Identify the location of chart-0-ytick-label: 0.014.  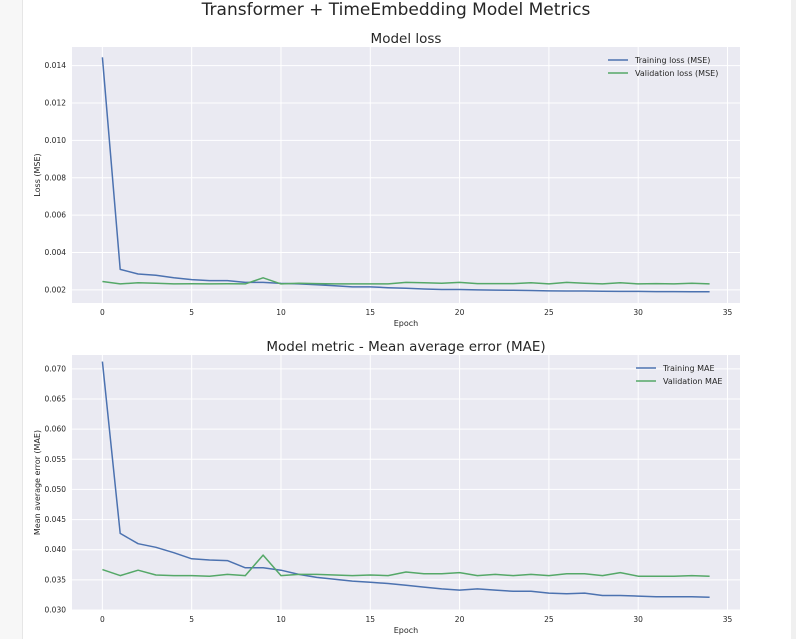
(56, 65).